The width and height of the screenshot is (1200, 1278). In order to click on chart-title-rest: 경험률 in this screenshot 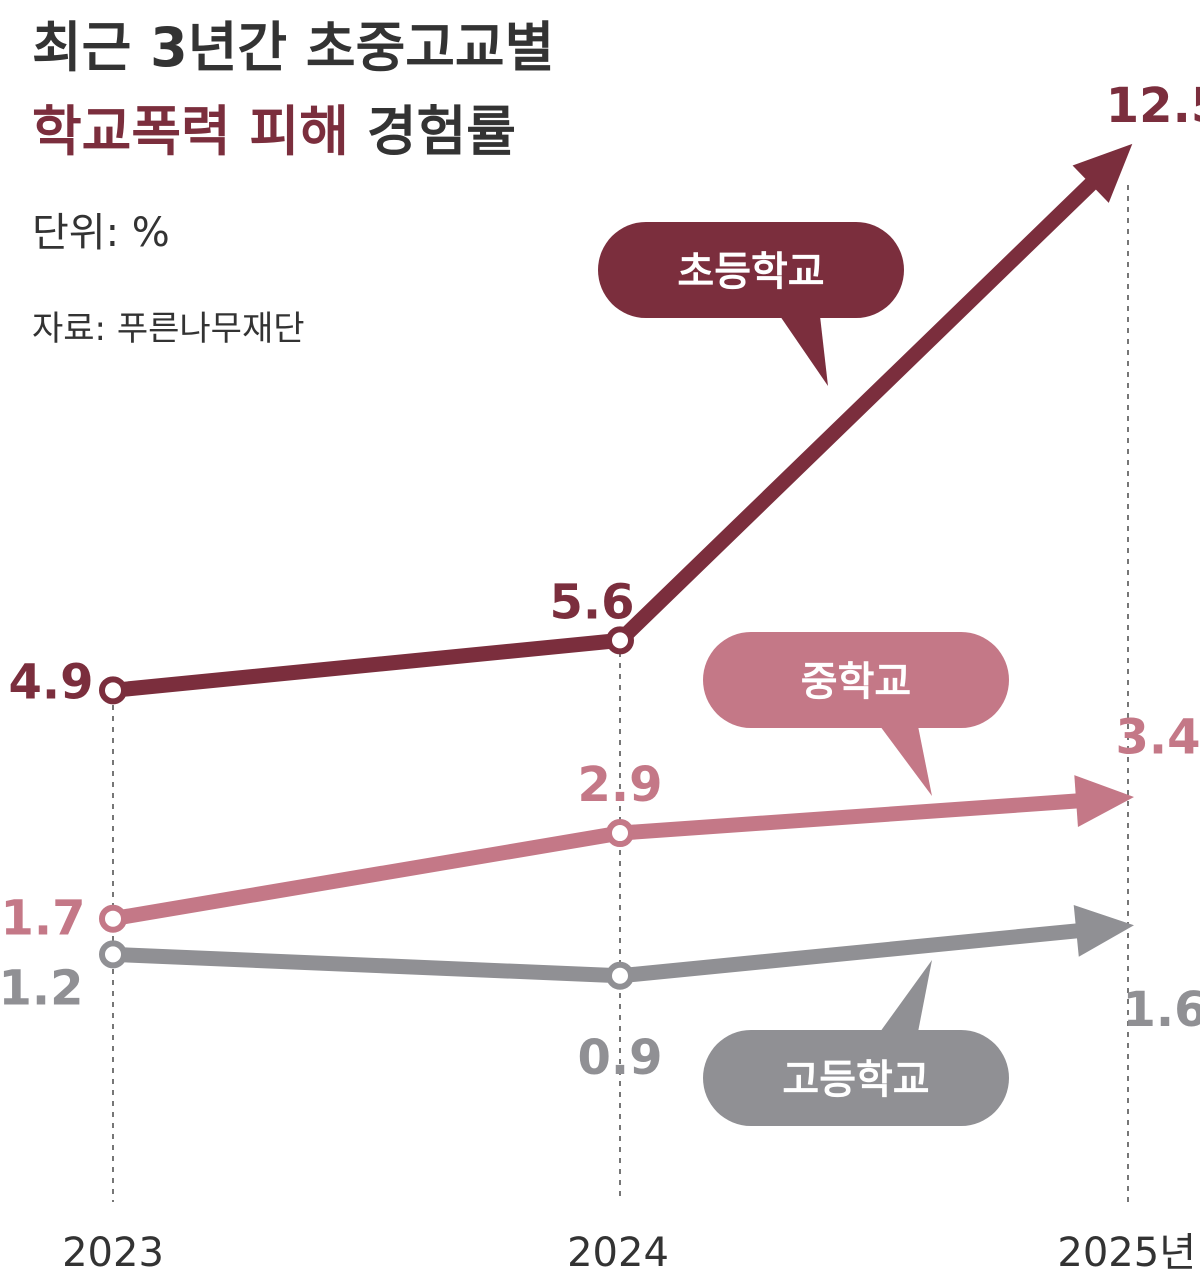, I will do `click(441, 131)`.